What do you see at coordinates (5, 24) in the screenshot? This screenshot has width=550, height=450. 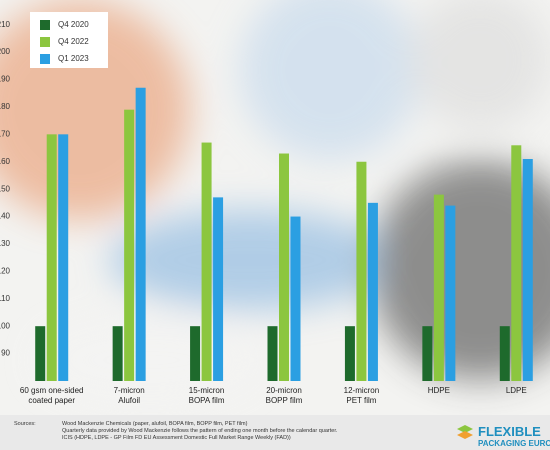 I see `y-tick-label: 210` at bounding box center [5, 24].